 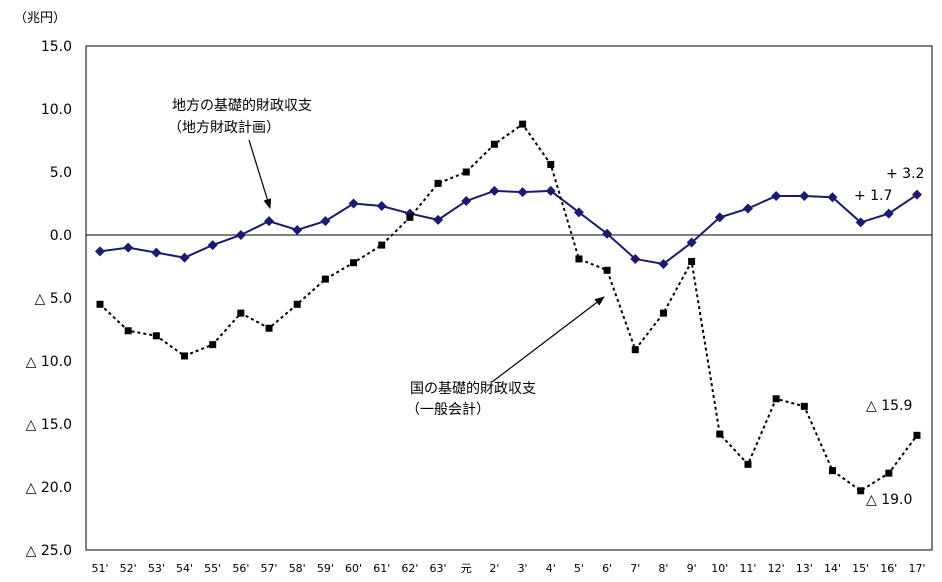 What do you see at coordinates (860, 568) in the screenshot?
I see `x-tick-label: 15'` at bounding box center [860, 568].